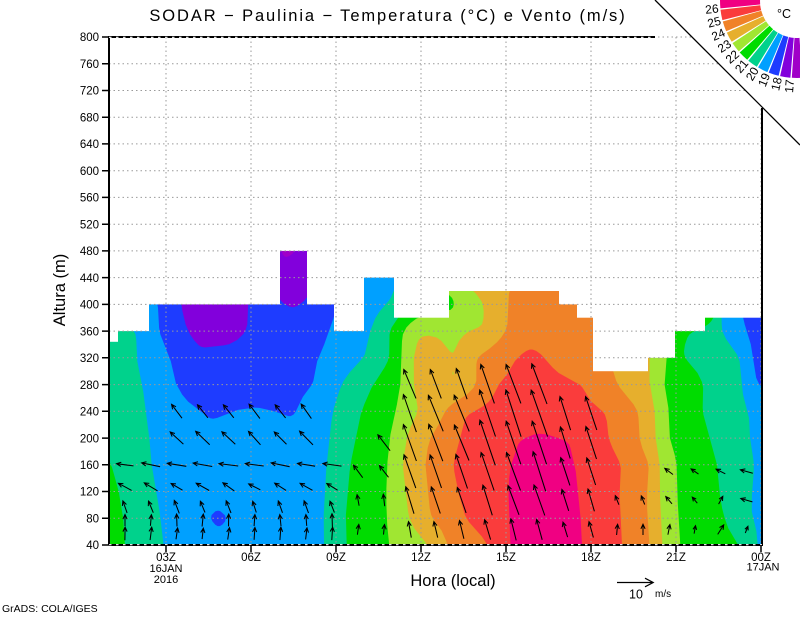 This screenshot has width=800, height=618. I want to click on svg-text: 03Z, so click(166, 558).